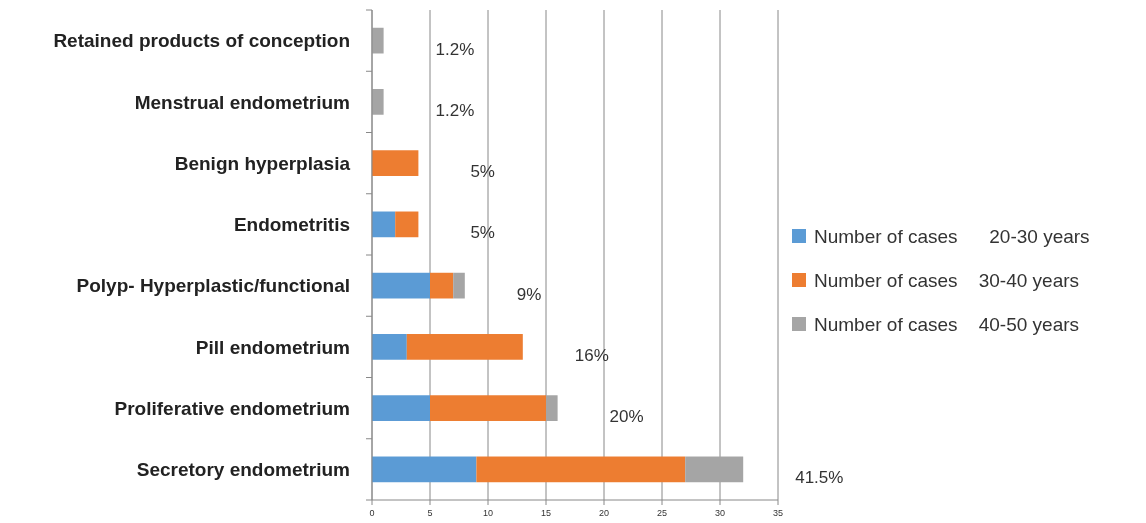  What do you see at coordinates (546, 513) in the screenshot?
I see `x-tick-label: 15` at bounding box center [546, 513].